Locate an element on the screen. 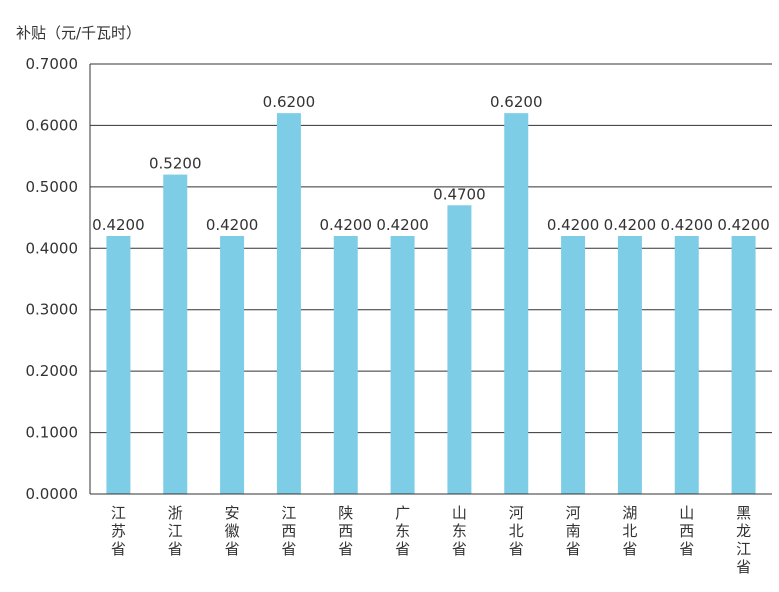  category-label: 山西省 is located at coordinates (686, 531).